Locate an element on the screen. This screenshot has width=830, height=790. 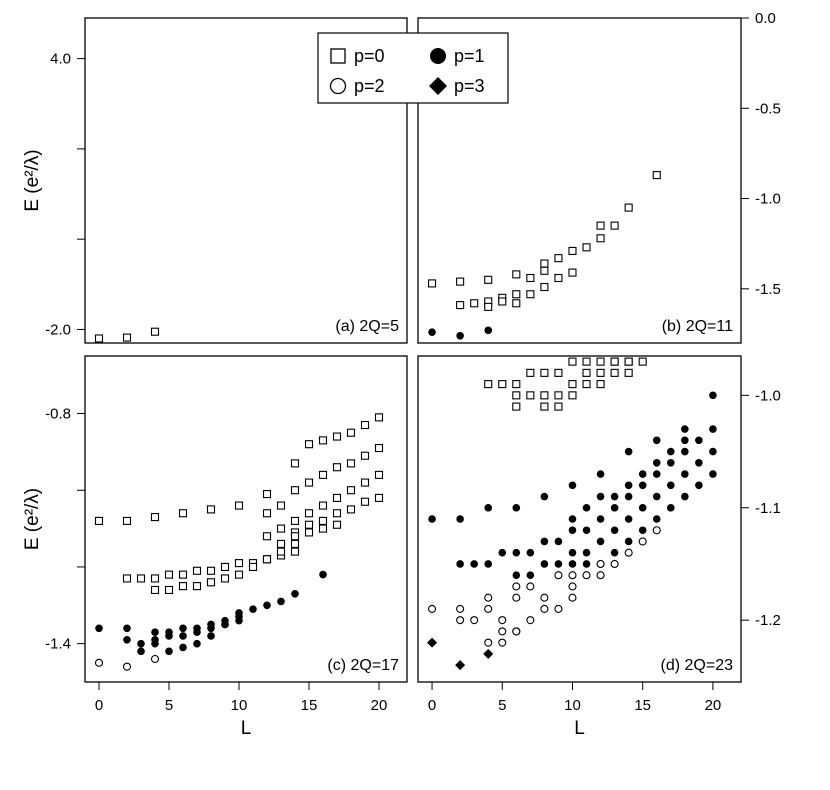
y-tick-label: -1.0 is located at coordinates (768, 199).